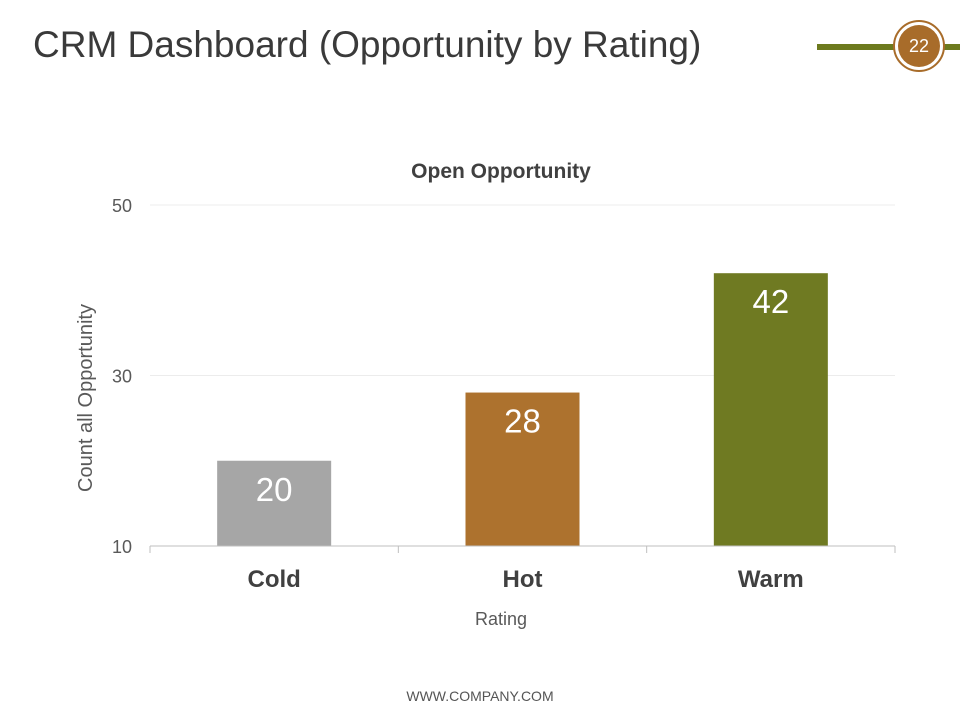 This screenshot has width=960, height=720. Describe the element at coordinates (501, 619) in the screenshot. I see `x-axis-label: Rating` at that location.